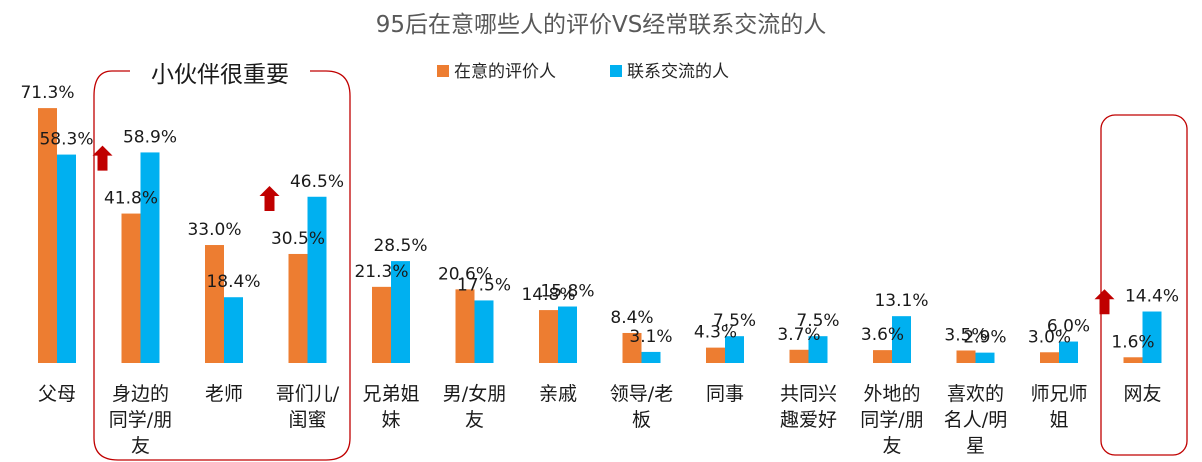  What do you see at coordinates (220, 75) in the screenshot?
I see `group-highlight-label: 小伙伴很重要` at bounding box center [220, 75].